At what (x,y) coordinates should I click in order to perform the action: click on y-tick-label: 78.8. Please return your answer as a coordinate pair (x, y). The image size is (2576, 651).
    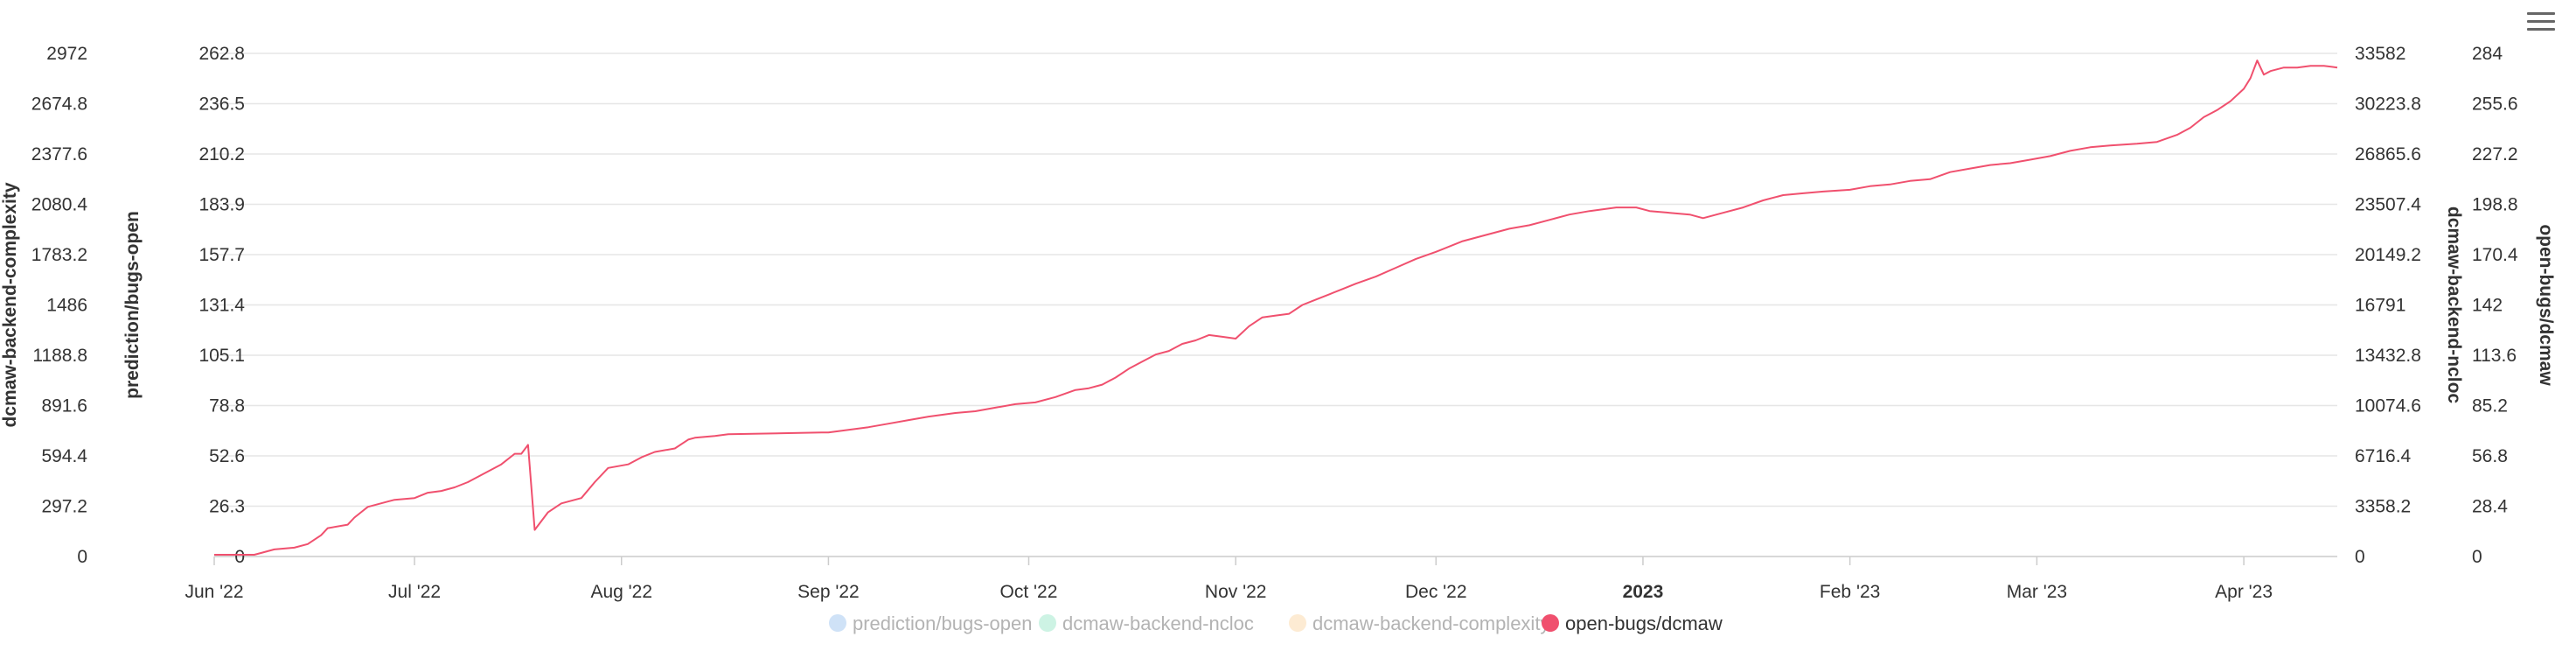
    Looking at the image, I should click on (227, 406).